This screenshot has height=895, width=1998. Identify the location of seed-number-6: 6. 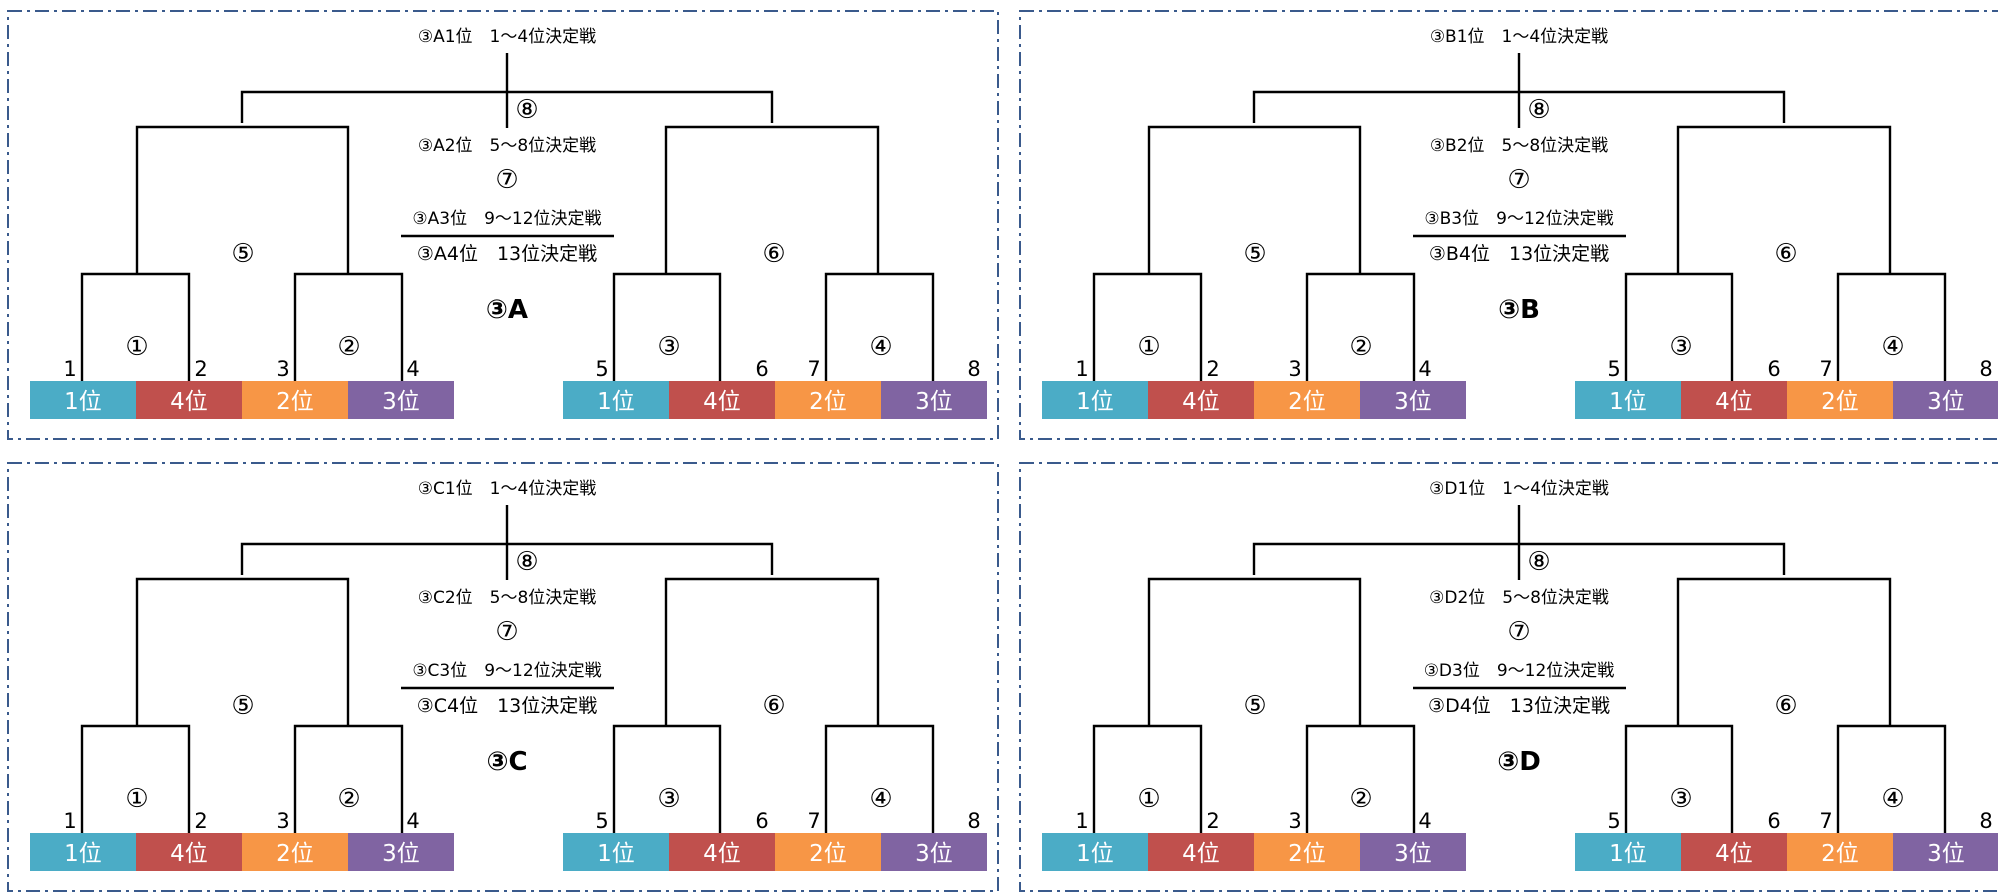
(761, 369).